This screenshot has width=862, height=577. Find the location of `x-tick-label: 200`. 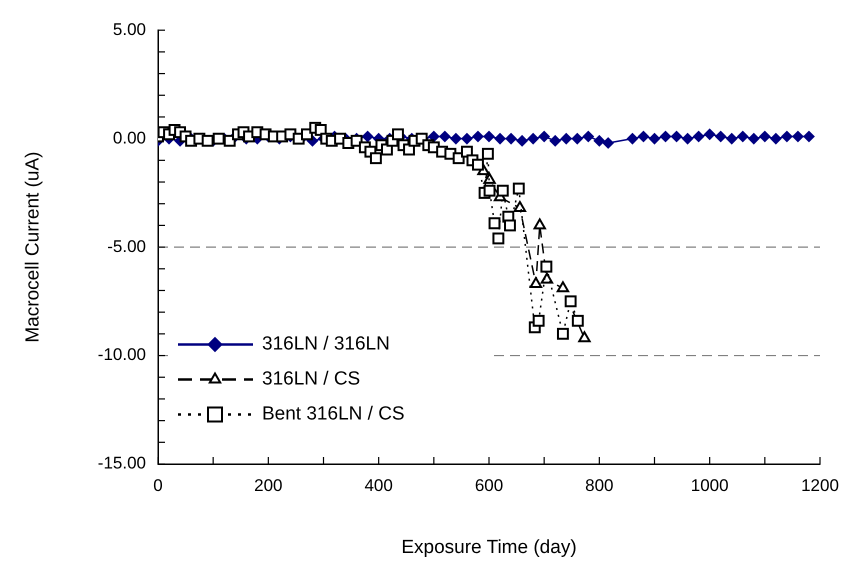

x-tick-label: 200 is located at coordinates (268, 485).